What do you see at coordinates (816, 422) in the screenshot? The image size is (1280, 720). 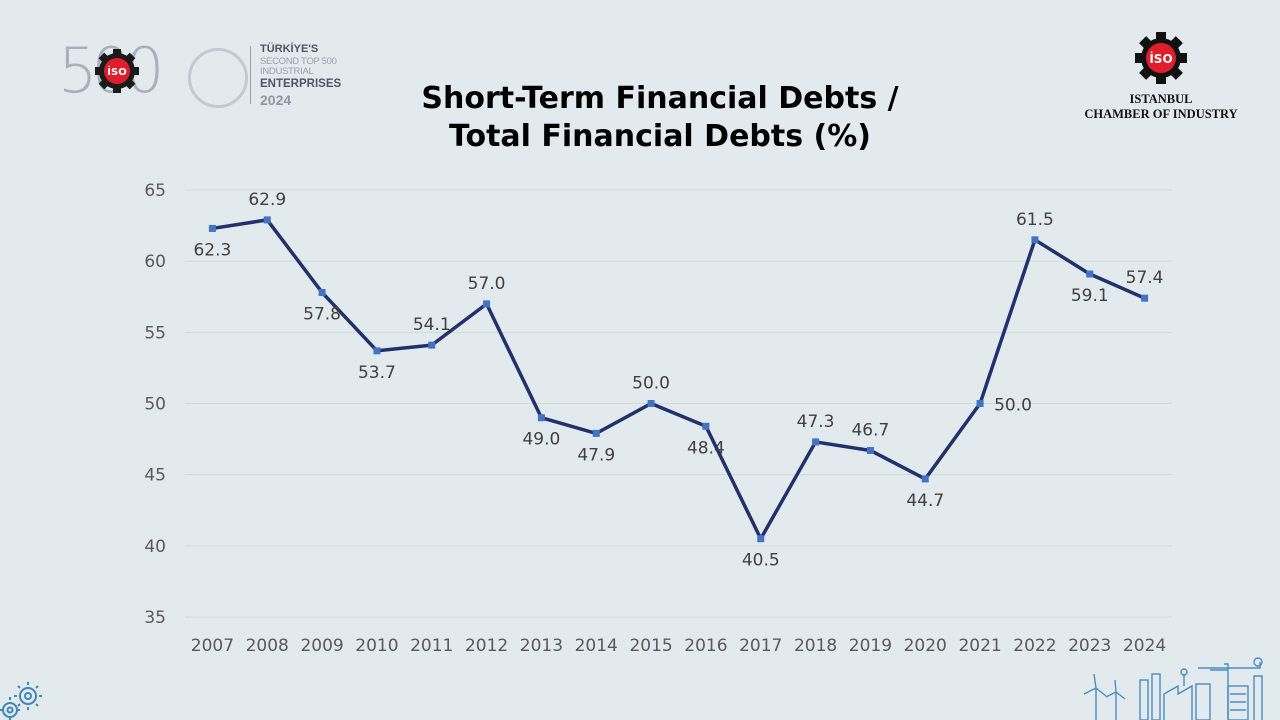 I see `data-label: 47.3` at bounding box center [816, 422].